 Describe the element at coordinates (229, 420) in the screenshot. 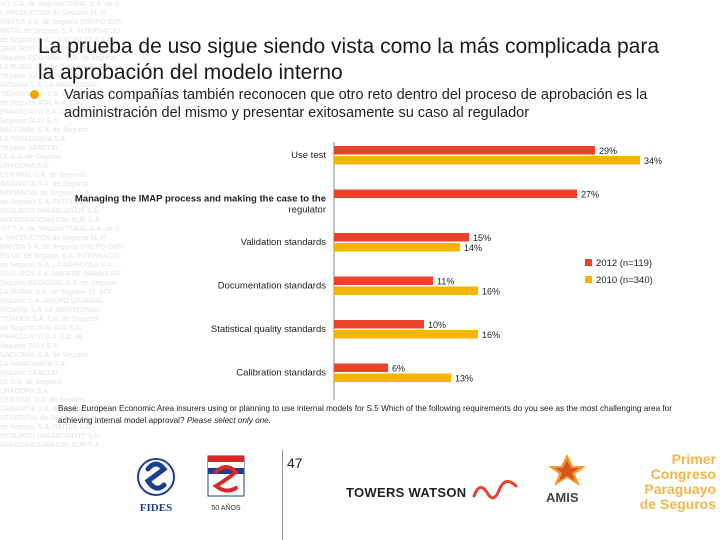

I see `footnote-instruction: Please select only one.` at that location.